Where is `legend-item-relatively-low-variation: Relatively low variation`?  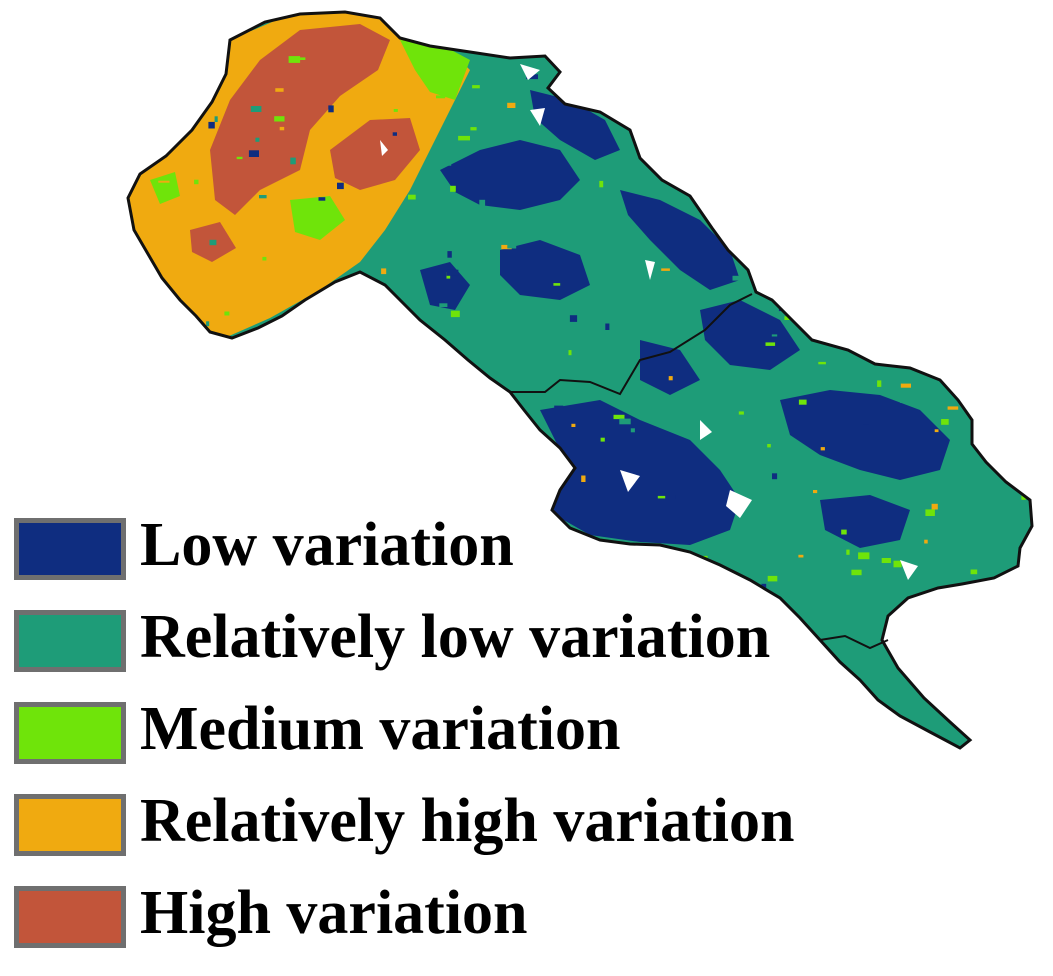 legend-item-relatively-low-variation: Relatively low variation is located at coordinates (444, 651).